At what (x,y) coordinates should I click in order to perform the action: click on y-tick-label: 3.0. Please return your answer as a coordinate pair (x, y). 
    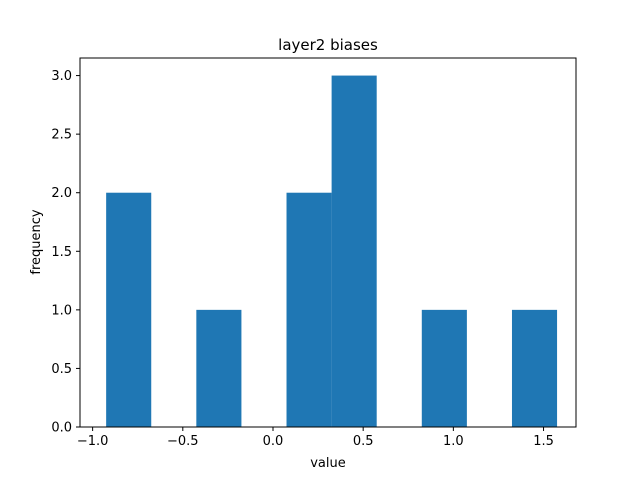
    Looking at the image, I should click on (61, 76).